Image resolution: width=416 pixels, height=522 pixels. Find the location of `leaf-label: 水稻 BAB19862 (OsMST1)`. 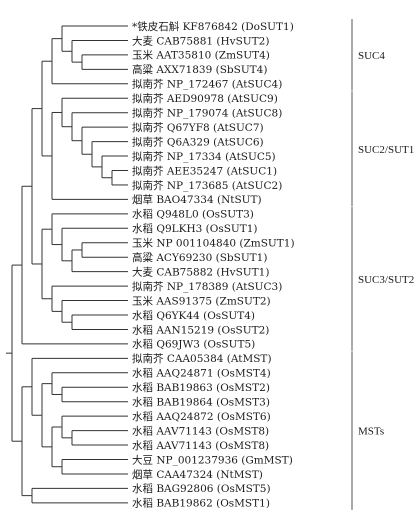

leaf-label: 水稻 BAB19862 (OsMST1) is located at coordinates (201, 504).